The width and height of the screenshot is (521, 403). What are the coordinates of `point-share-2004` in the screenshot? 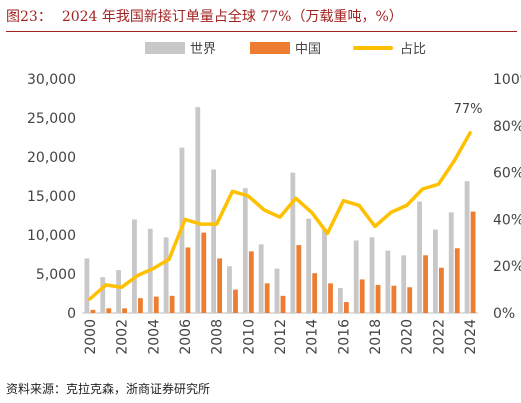 It's located at (153, 268).